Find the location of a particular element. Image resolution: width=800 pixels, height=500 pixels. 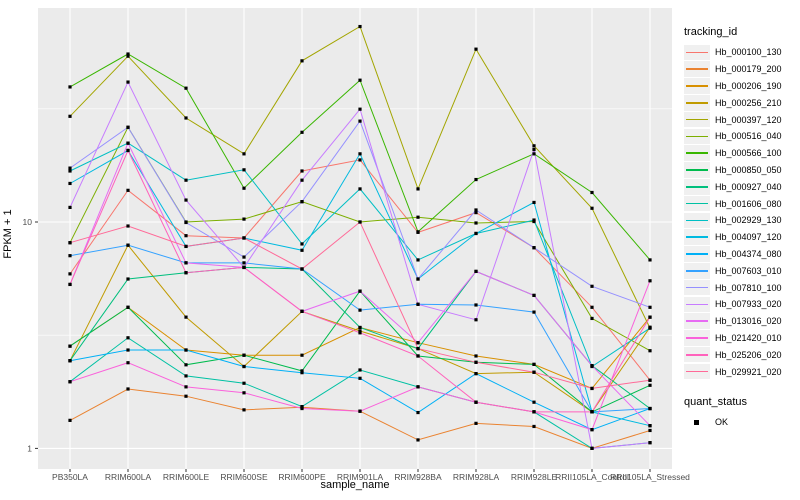

x-tick-label: PB350LA is located at coordinates (70, 477).